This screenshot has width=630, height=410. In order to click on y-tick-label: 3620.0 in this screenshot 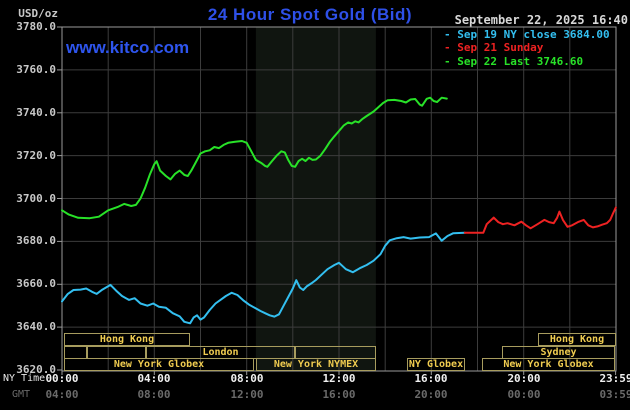, I will do `click(36, 369)`.